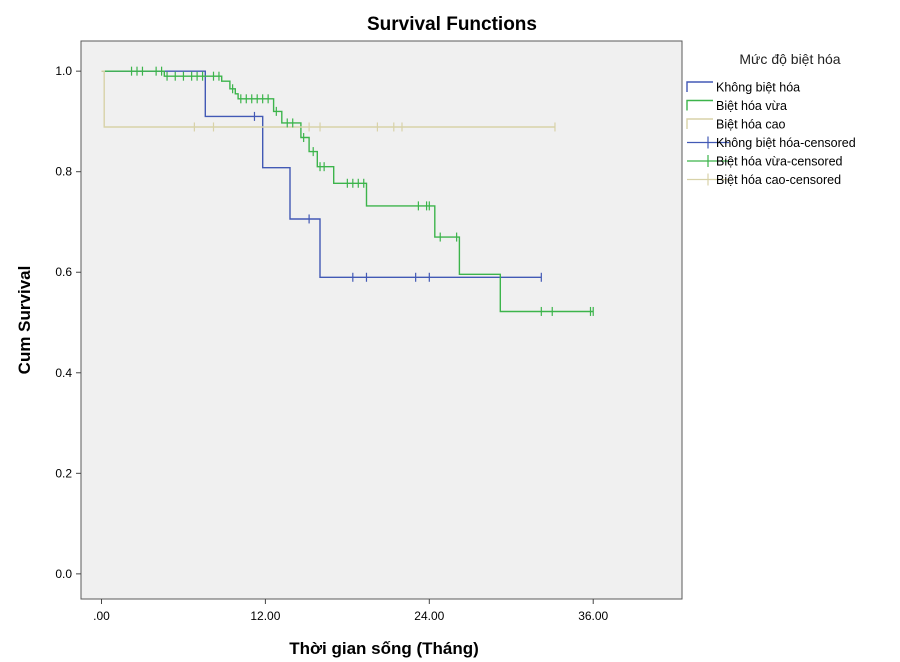 This screenshot has width=900, height=662. What do you see at coordinates (63, 473) in the screenshot?
I see `y-tick-label: 0.2` at bounding box center [63, 473].